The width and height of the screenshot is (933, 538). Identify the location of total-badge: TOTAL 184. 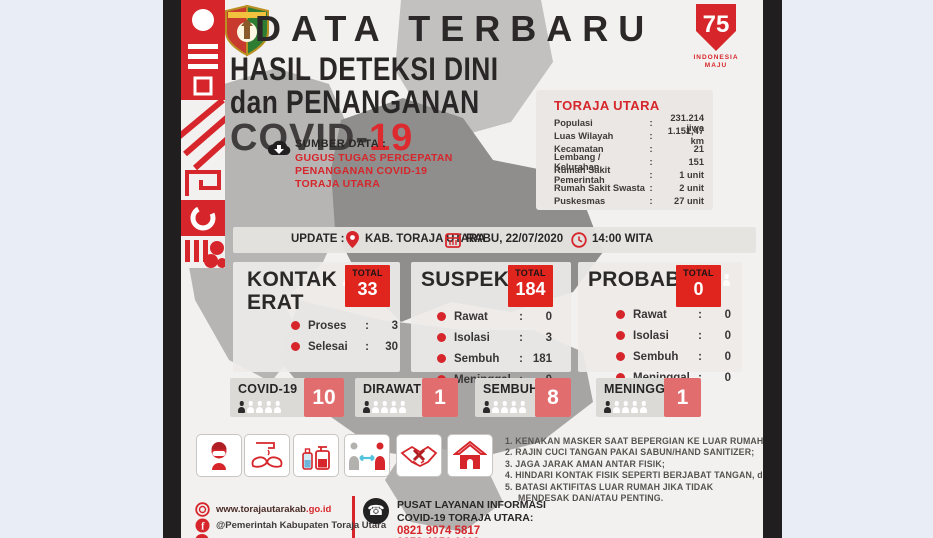
(530, 286).